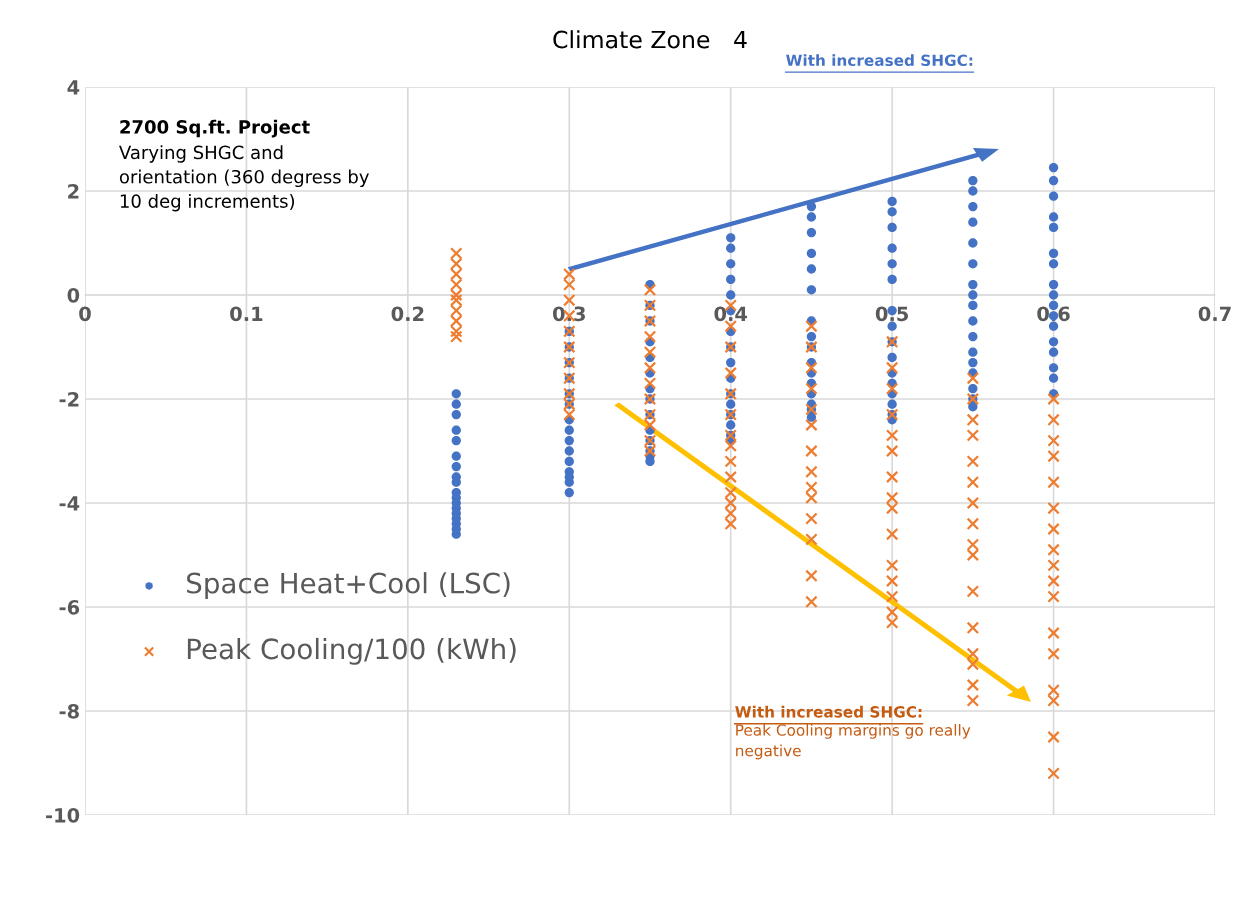 The width and height of the screenshot is (1255, 909). What do you see at coordinates (879, 60) in the screenshot?
I see `text: With increased SHGC:` at bounding box center [879, 60].